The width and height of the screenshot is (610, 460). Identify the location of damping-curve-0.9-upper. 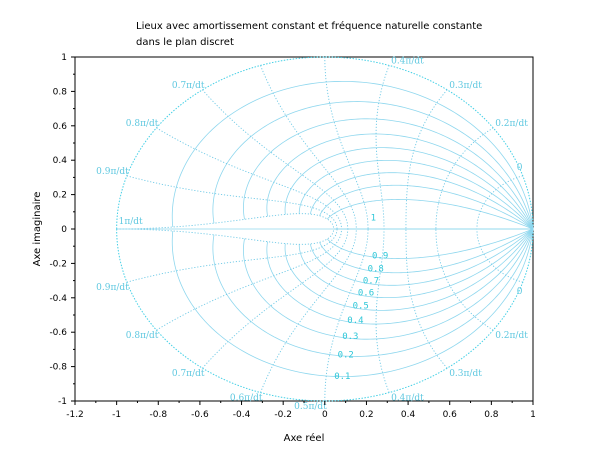
(430, 214).